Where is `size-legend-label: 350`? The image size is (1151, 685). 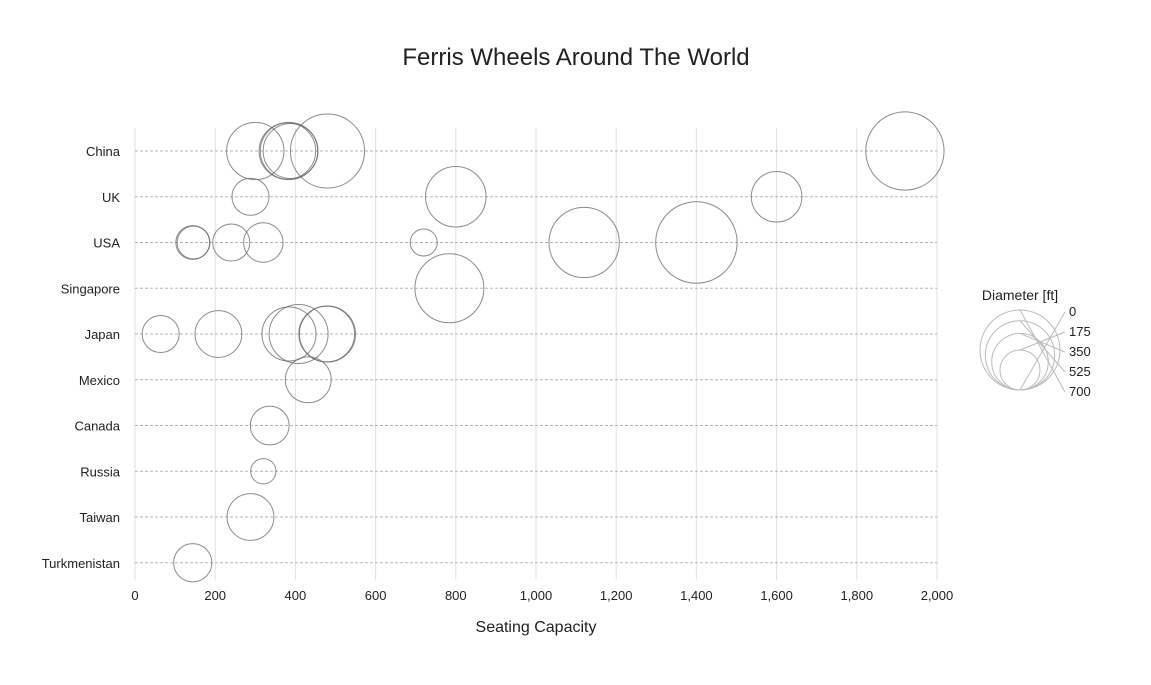 size-legend-label: 350 is located at coordinates (1080, 351).